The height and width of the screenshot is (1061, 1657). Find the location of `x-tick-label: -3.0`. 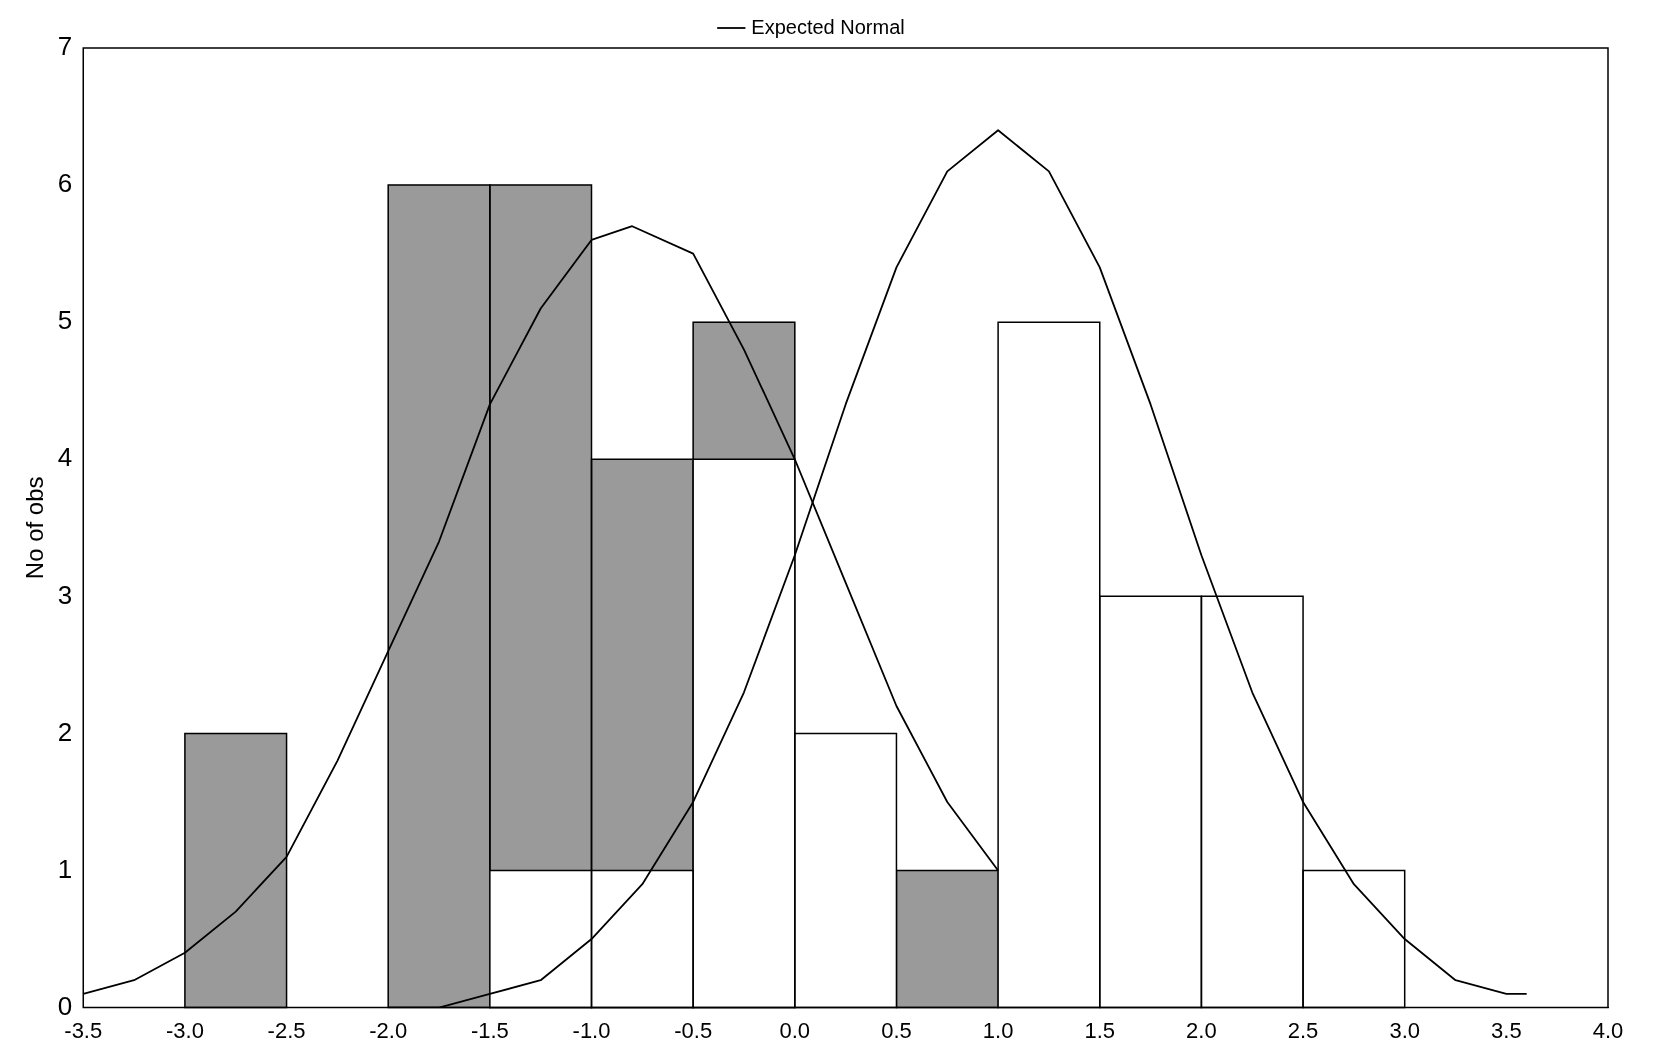

x-tick-label: -3.0 is located at coordinates (184, 1030).